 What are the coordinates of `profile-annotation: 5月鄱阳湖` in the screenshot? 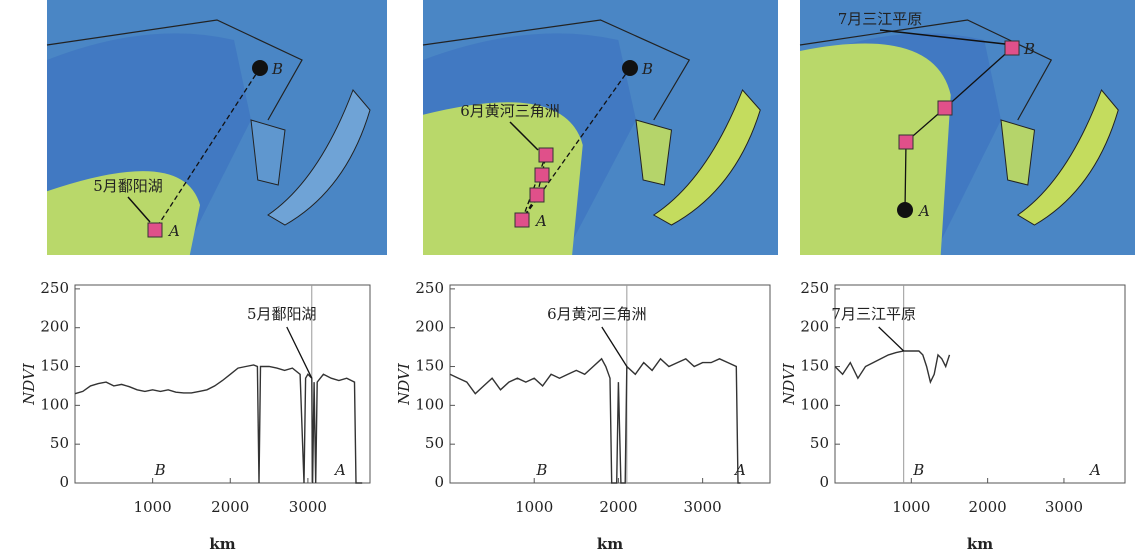 It's located at (282, 314).